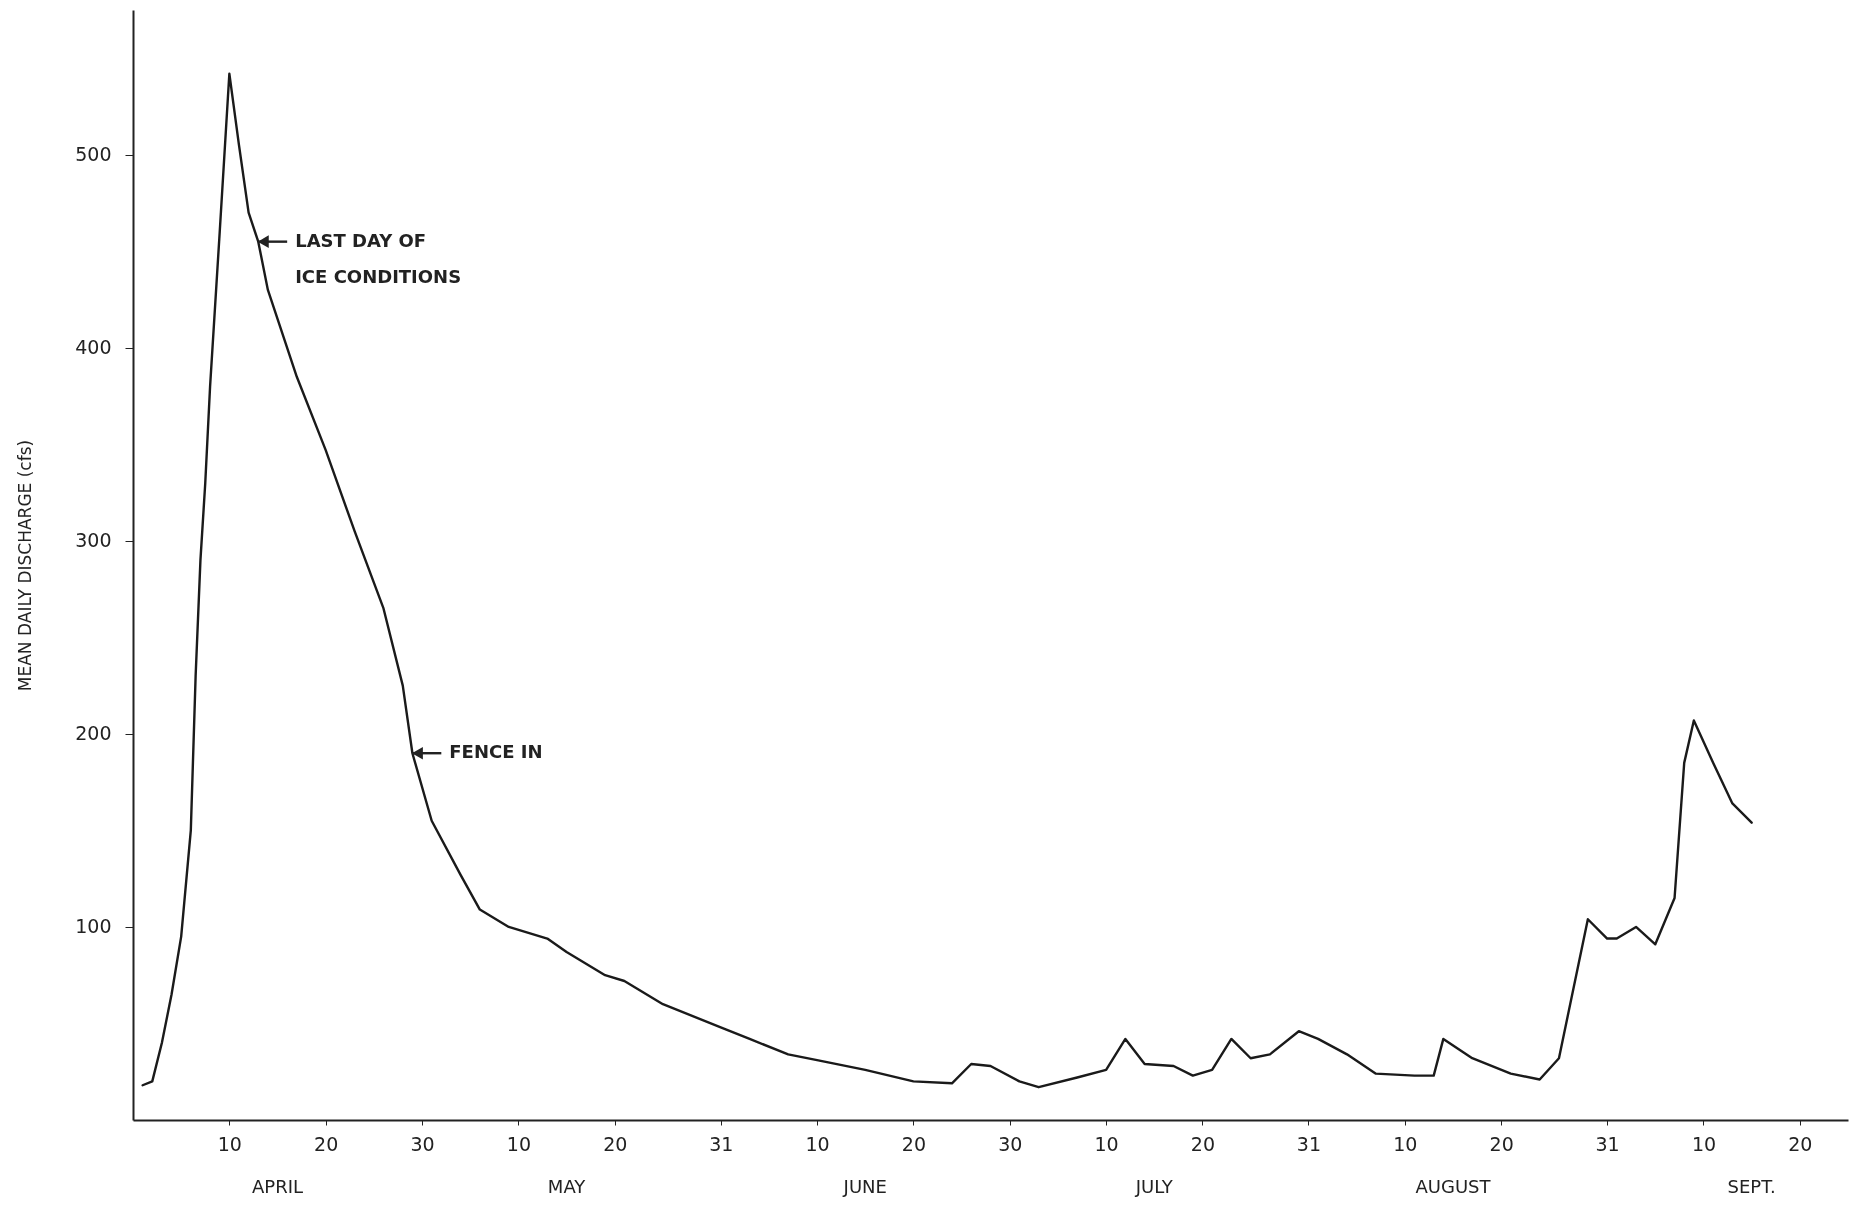  What do you see at coordinates (93, 154) in the screenshot?
I see `y-tick-label: 500` at bounding box center [93, 154].